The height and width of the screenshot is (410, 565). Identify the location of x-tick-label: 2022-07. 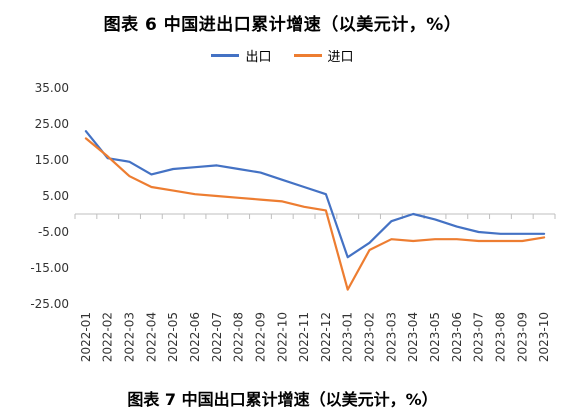
(217, 337).